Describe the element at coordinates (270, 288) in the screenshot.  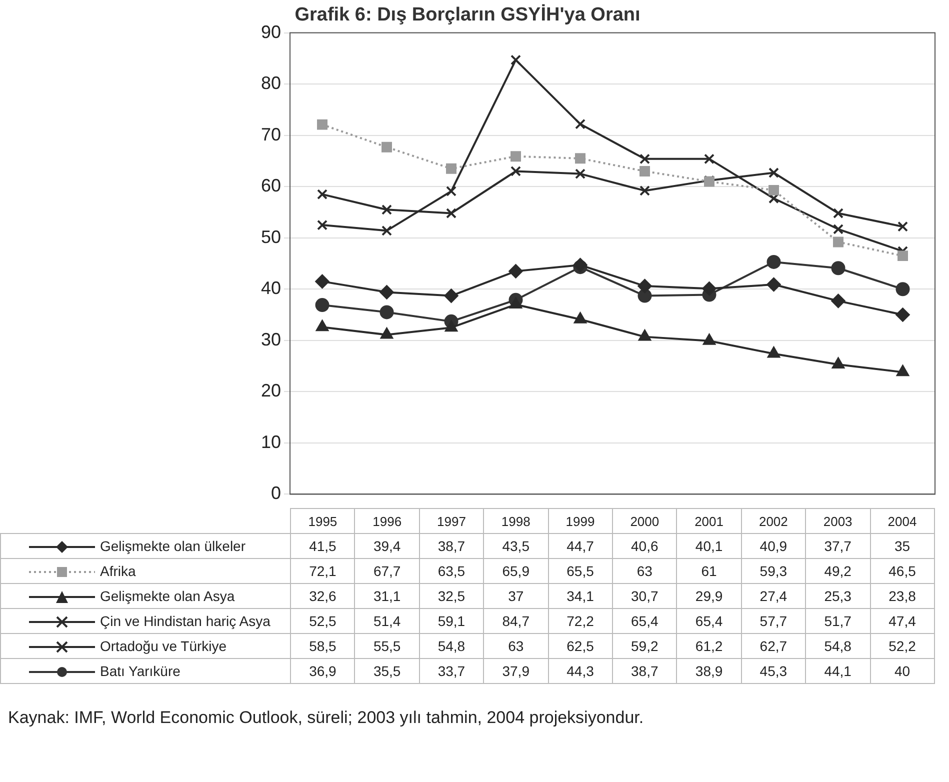
I see `y-tick-label: 40` at that location.